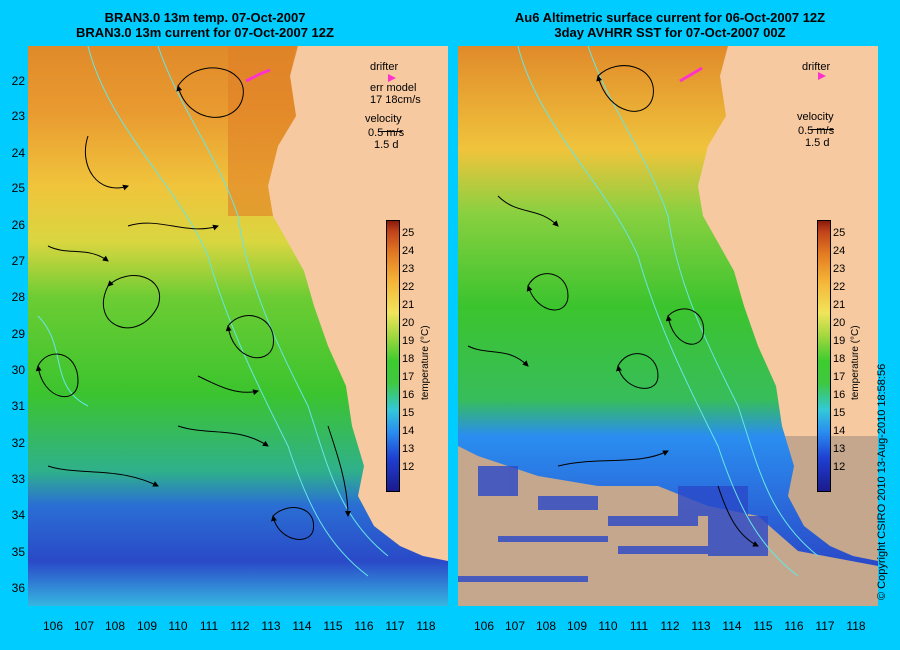 Image resolution: width=900 pixels, height=650 pixels. I want to click on left-legend-drifter: drifter, so click(384, 67).